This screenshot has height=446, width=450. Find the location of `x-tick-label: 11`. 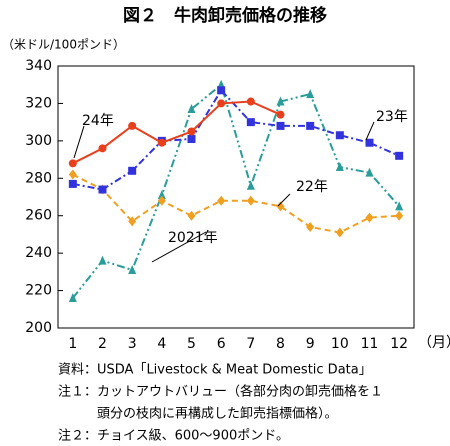

x-tick-label: 11 is located at coordinates (370, 344).